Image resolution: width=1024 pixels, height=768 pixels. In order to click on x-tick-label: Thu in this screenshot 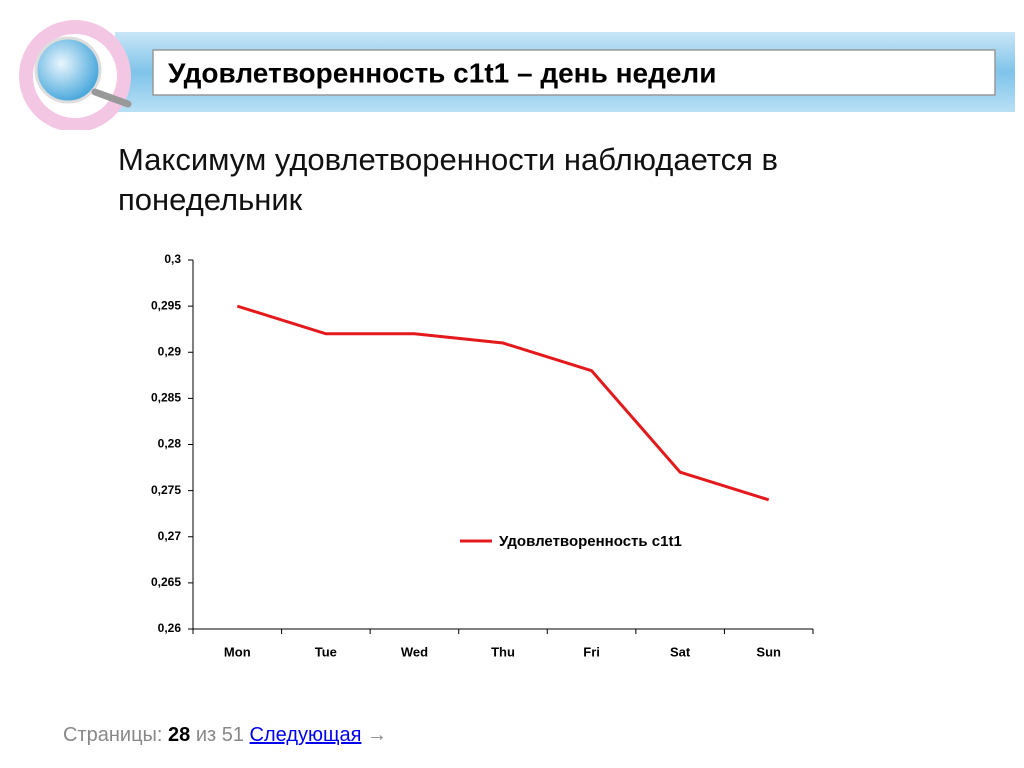, I will do `click(503, 651)`.